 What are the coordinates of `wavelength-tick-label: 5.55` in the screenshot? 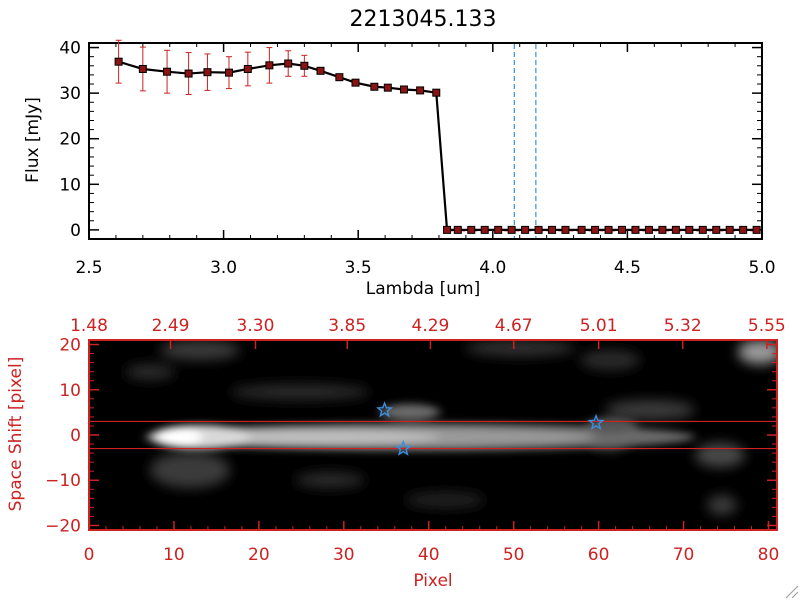 It's located at (767, 326).